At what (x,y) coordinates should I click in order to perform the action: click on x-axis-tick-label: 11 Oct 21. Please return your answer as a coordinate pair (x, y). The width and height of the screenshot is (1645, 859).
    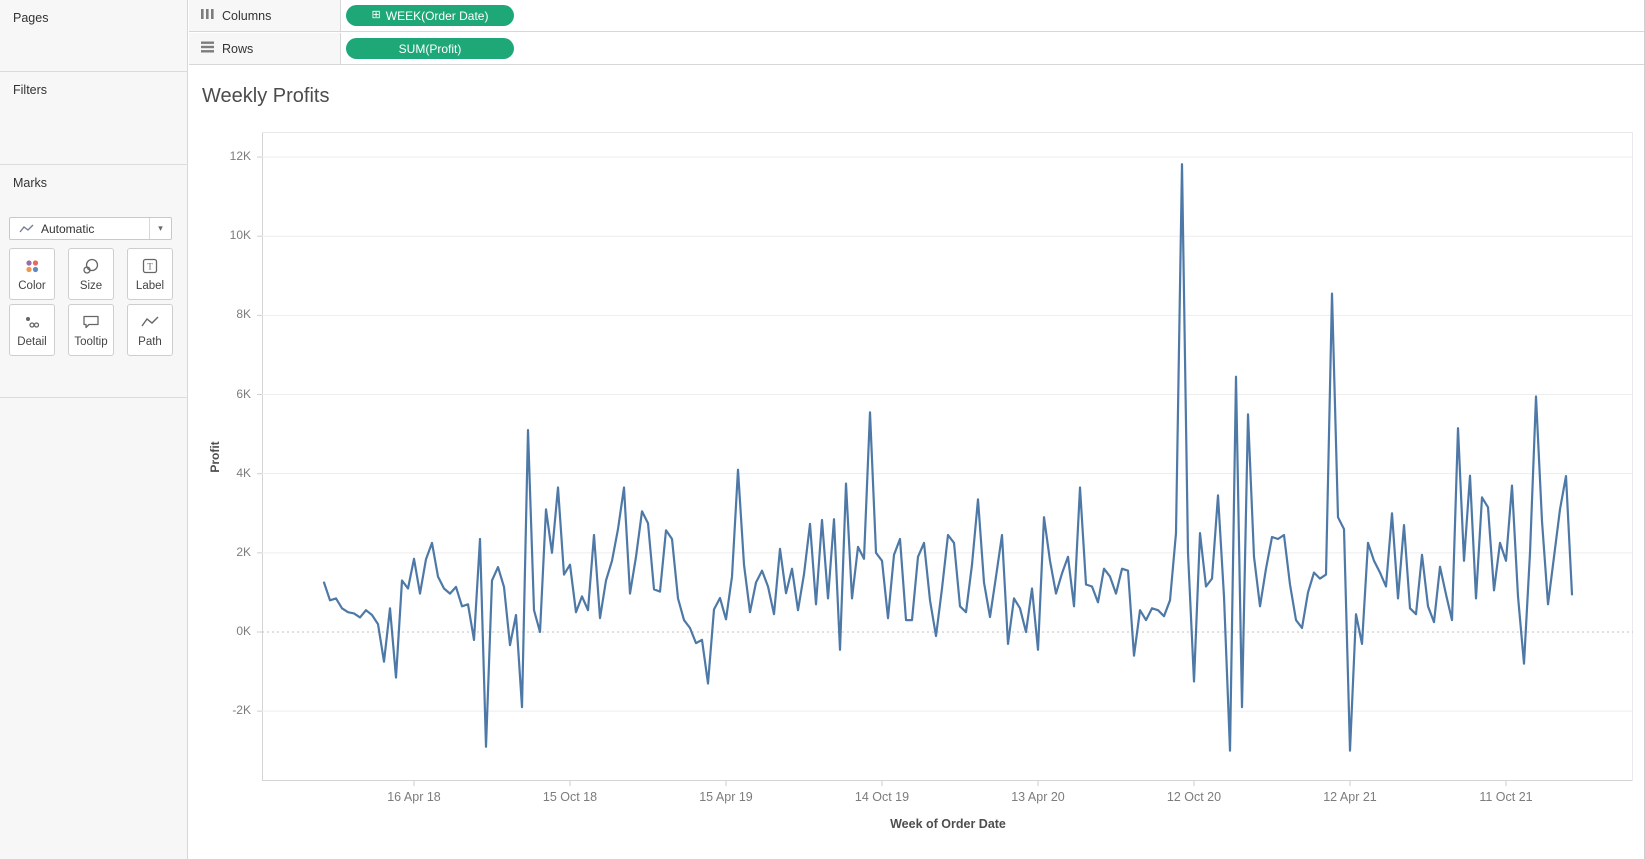
    Looking at the image, I should click on (1506, 797).